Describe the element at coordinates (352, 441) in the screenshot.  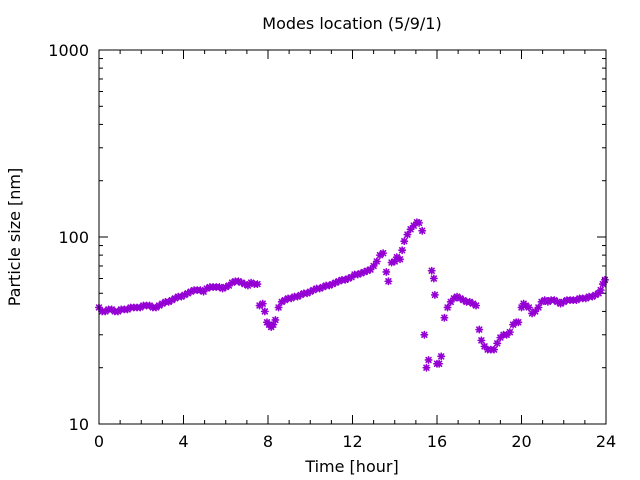
I see `x-tick-label: 12` at that location.